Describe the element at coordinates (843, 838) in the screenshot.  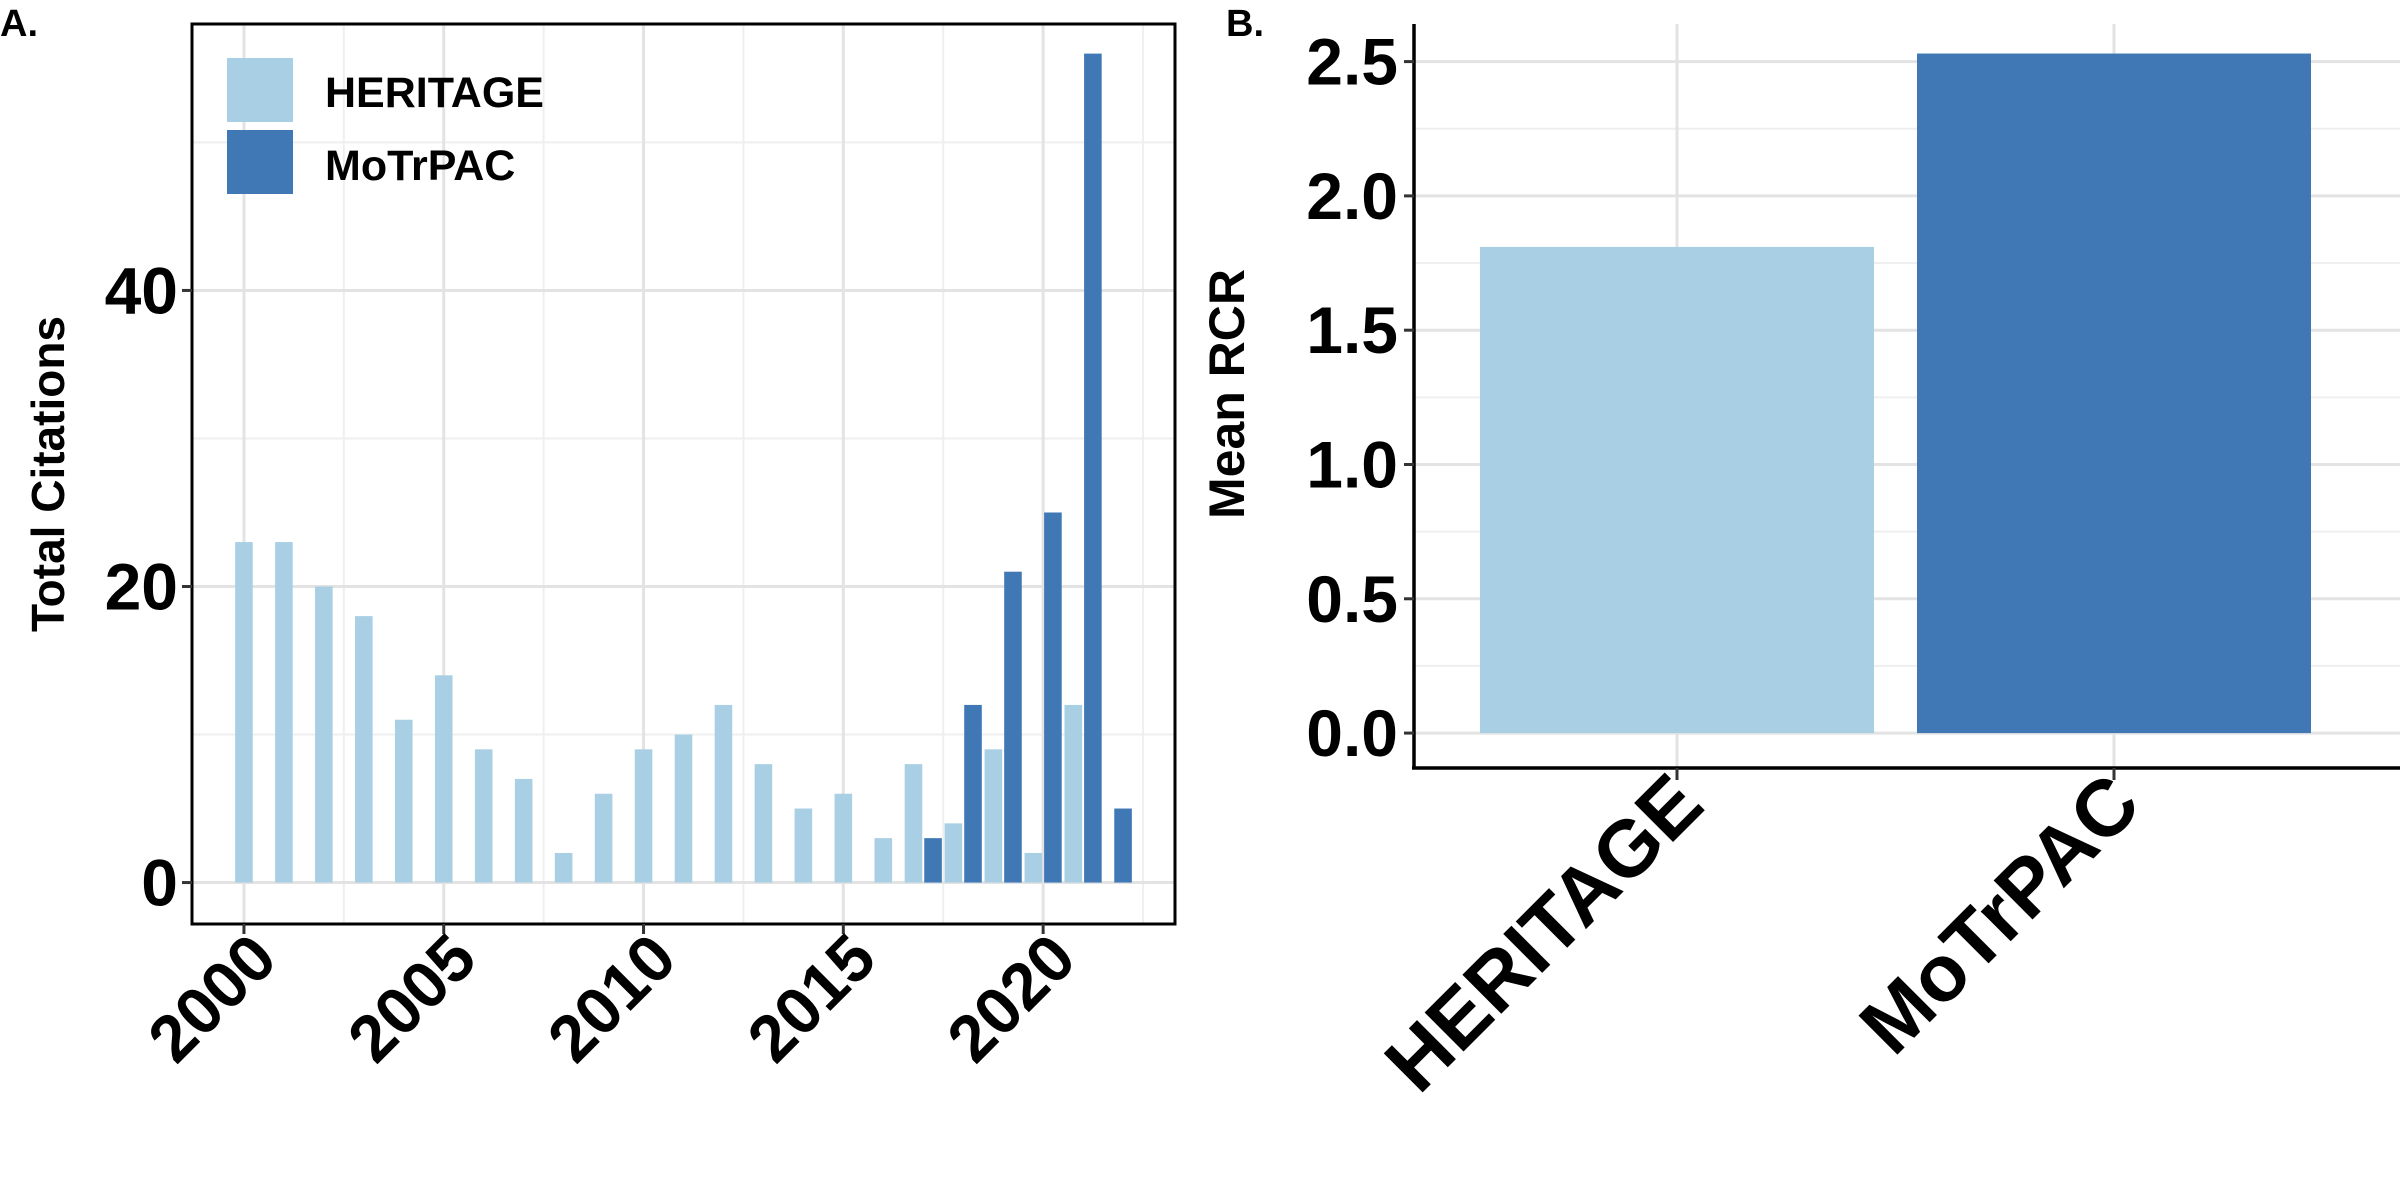
I see `bar-heritage-2015` at that location.